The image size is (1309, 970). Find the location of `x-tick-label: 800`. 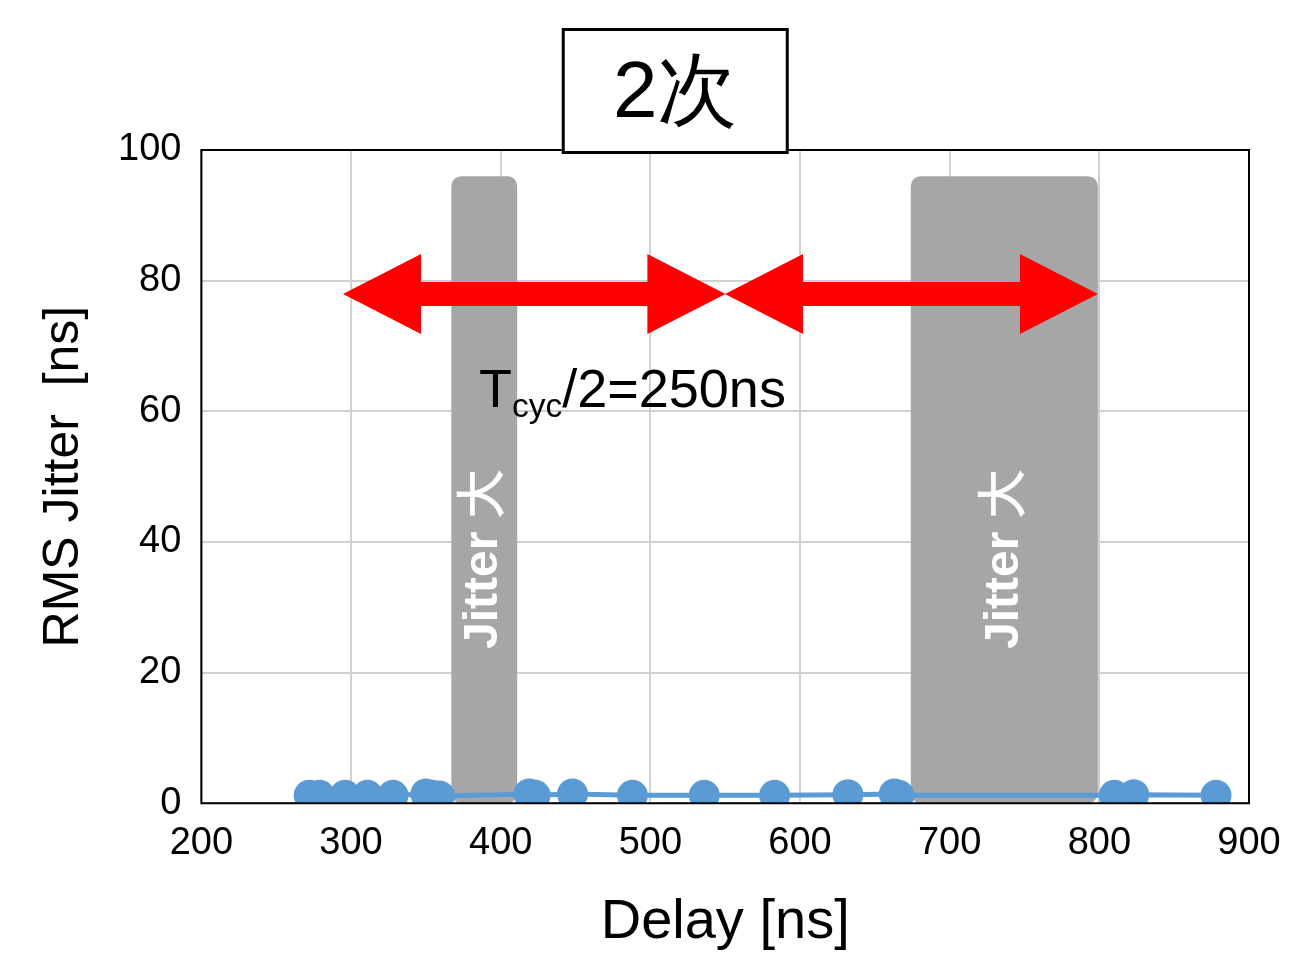

x-tick-label: 800 is located at coordinates (1099, 841).